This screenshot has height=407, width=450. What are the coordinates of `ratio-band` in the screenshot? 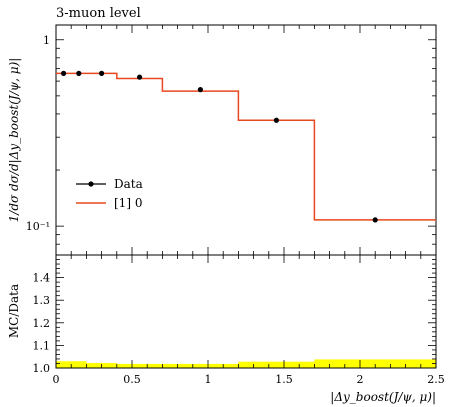 It's located at (246, 363).